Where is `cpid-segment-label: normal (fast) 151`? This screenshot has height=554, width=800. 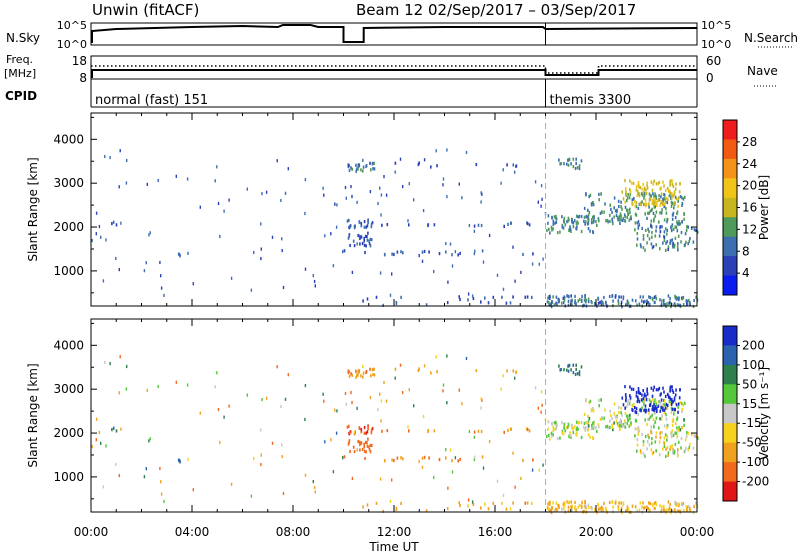
cpid-segment-label: normal (fast) 151 is located at coordinates (151, 100).